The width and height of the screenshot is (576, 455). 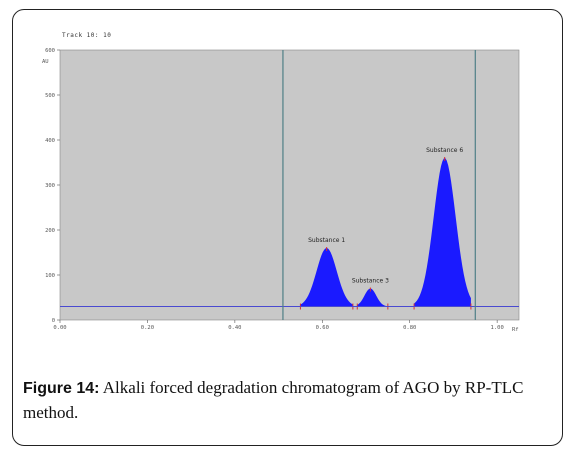 I want to click on x-tick-label: 0.60, so click(x=322, y=328).